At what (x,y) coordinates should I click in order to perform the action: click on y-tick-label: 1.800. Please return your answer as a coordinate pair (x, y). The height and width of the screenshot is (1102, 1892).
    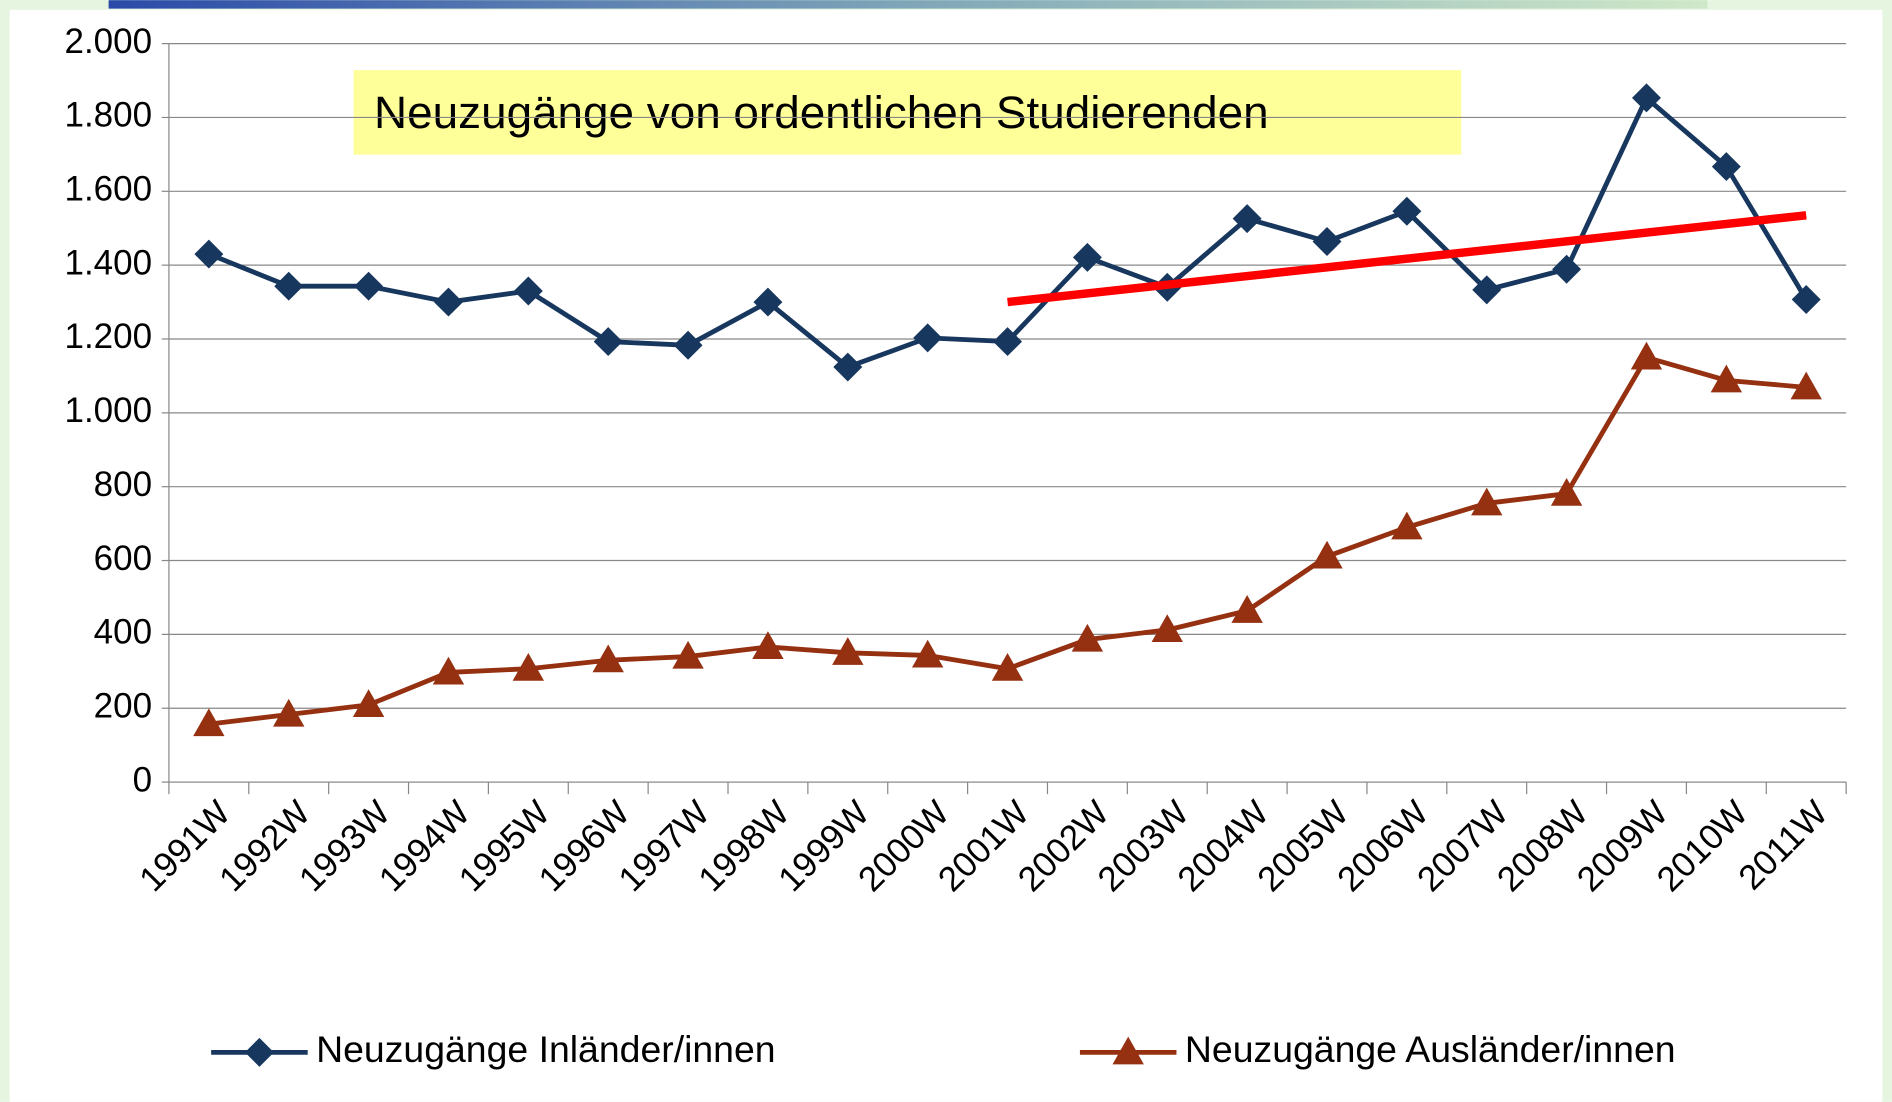
    Looking at the image, I should click on (108, 115).